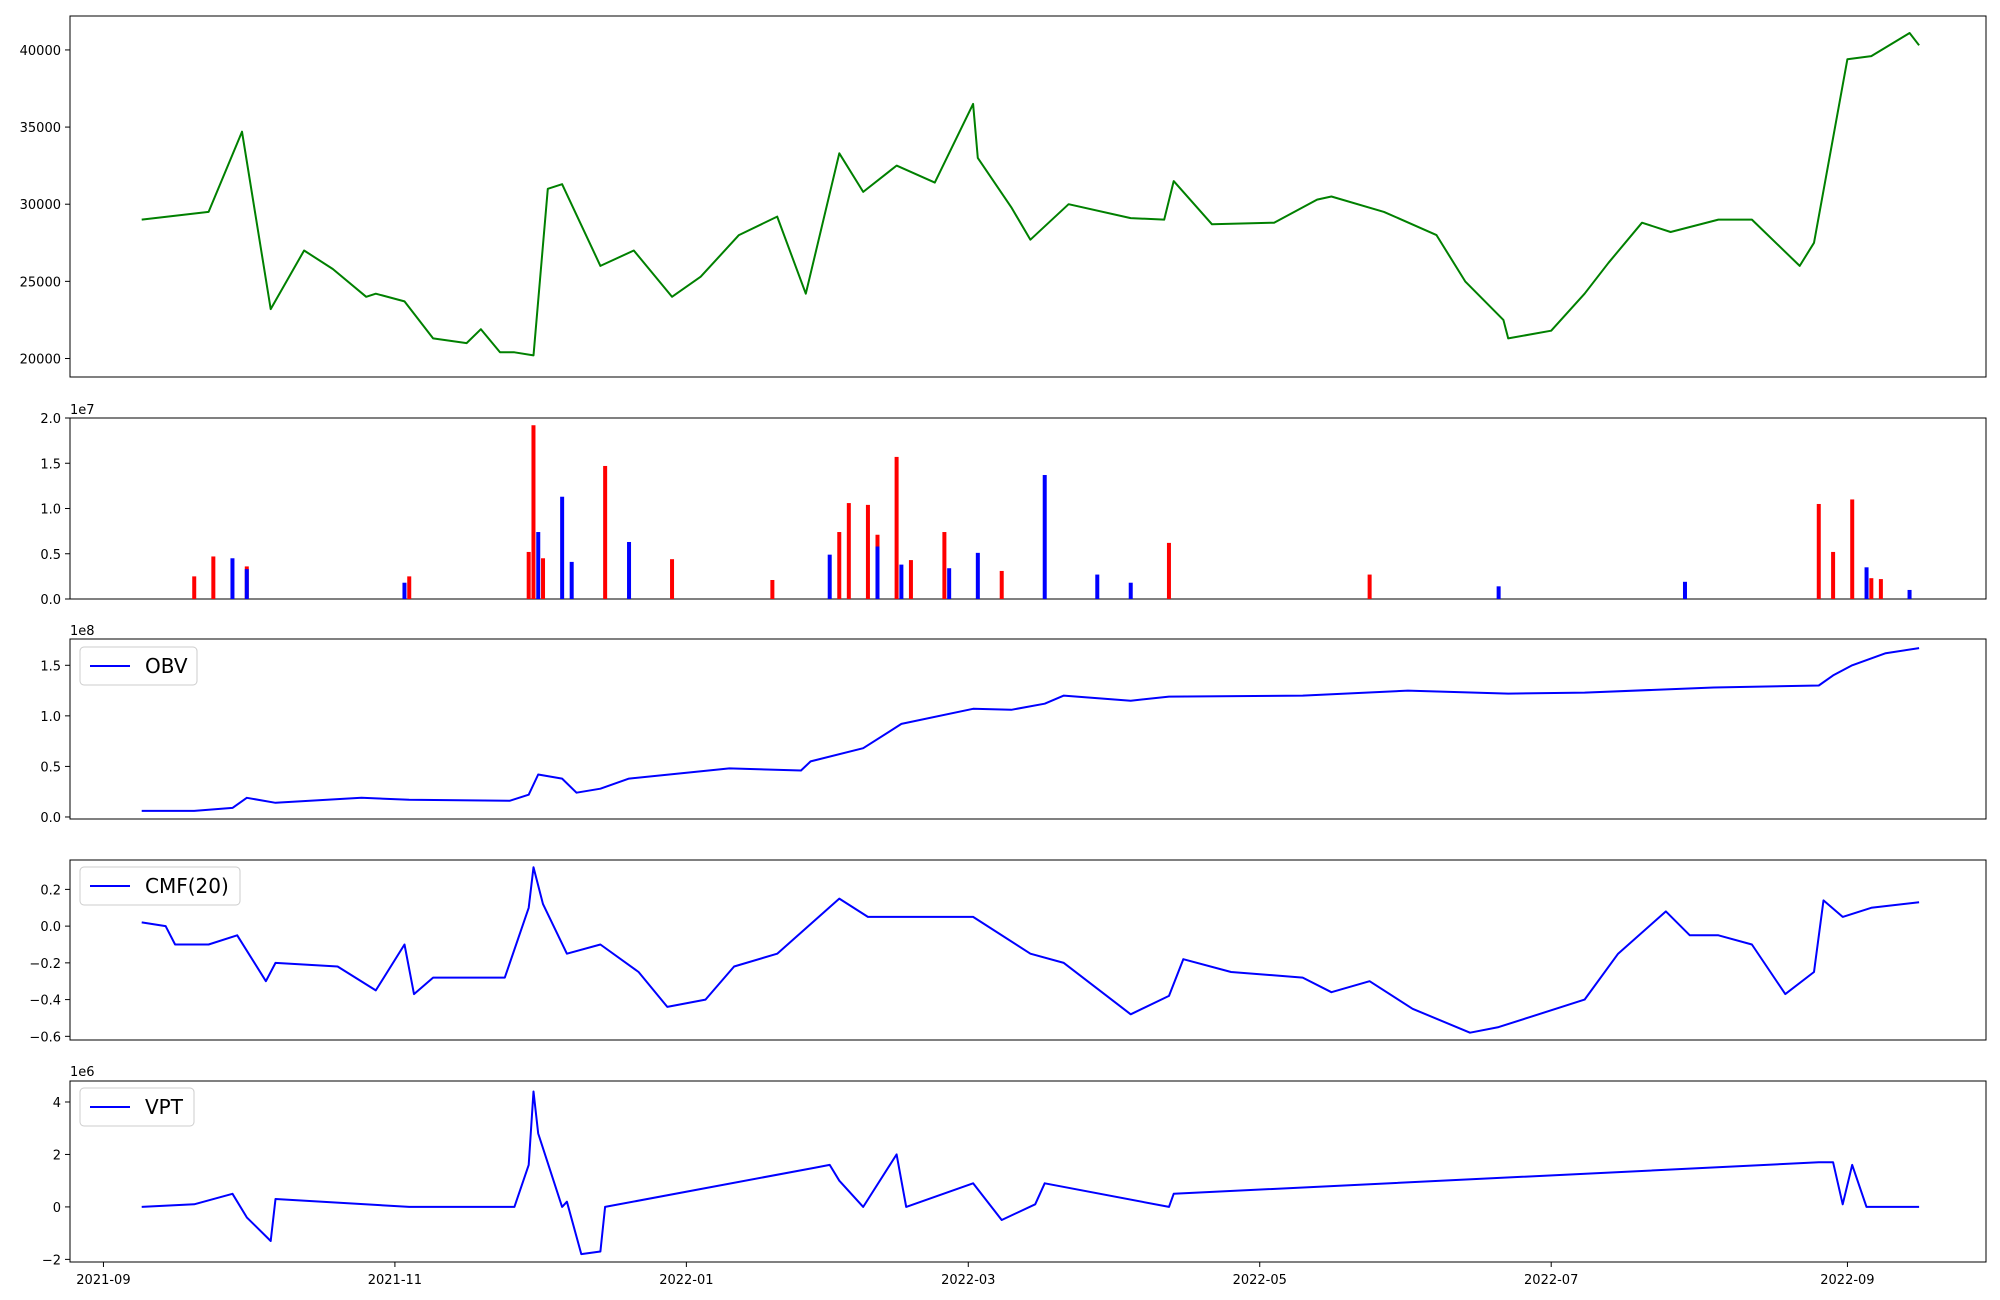  I want to click on cmf-legend-label: CMF(20), so click(187, 886).